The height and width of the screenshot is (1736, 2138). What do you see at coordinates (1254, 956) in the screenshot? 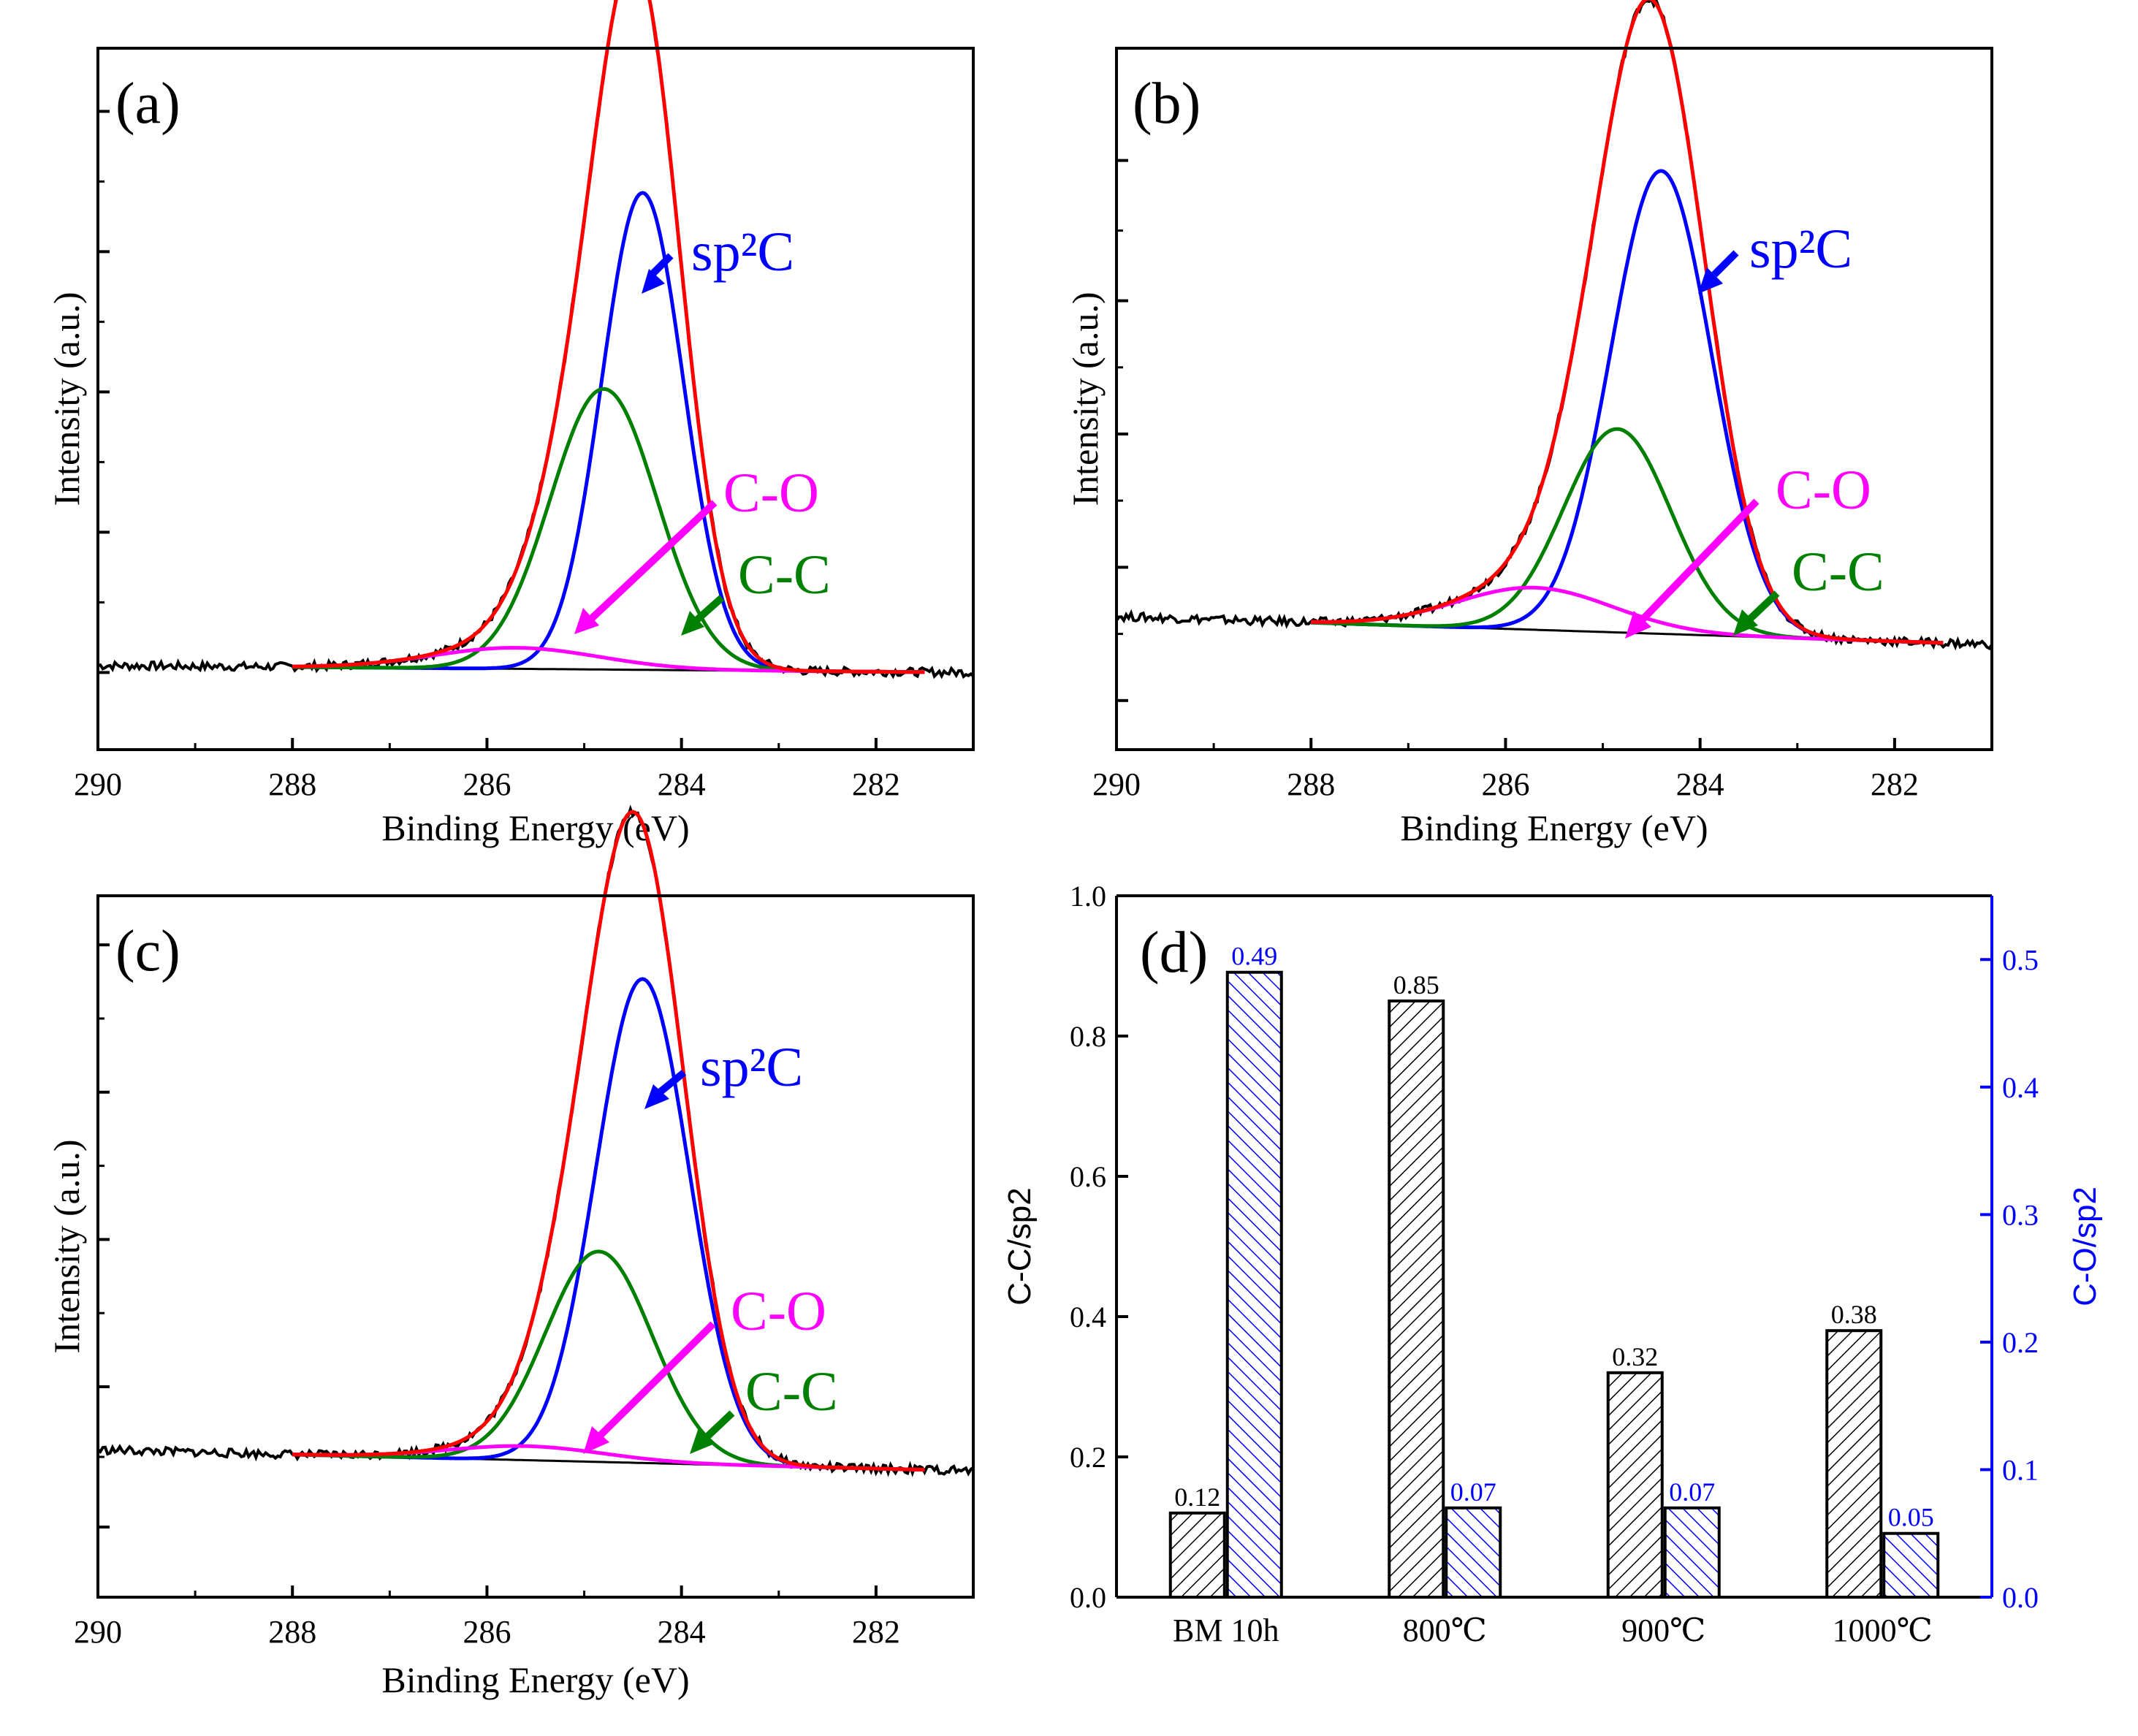
I see `bar-co-sp2-value-label: 0.49` at bounding box center [1254, 956].